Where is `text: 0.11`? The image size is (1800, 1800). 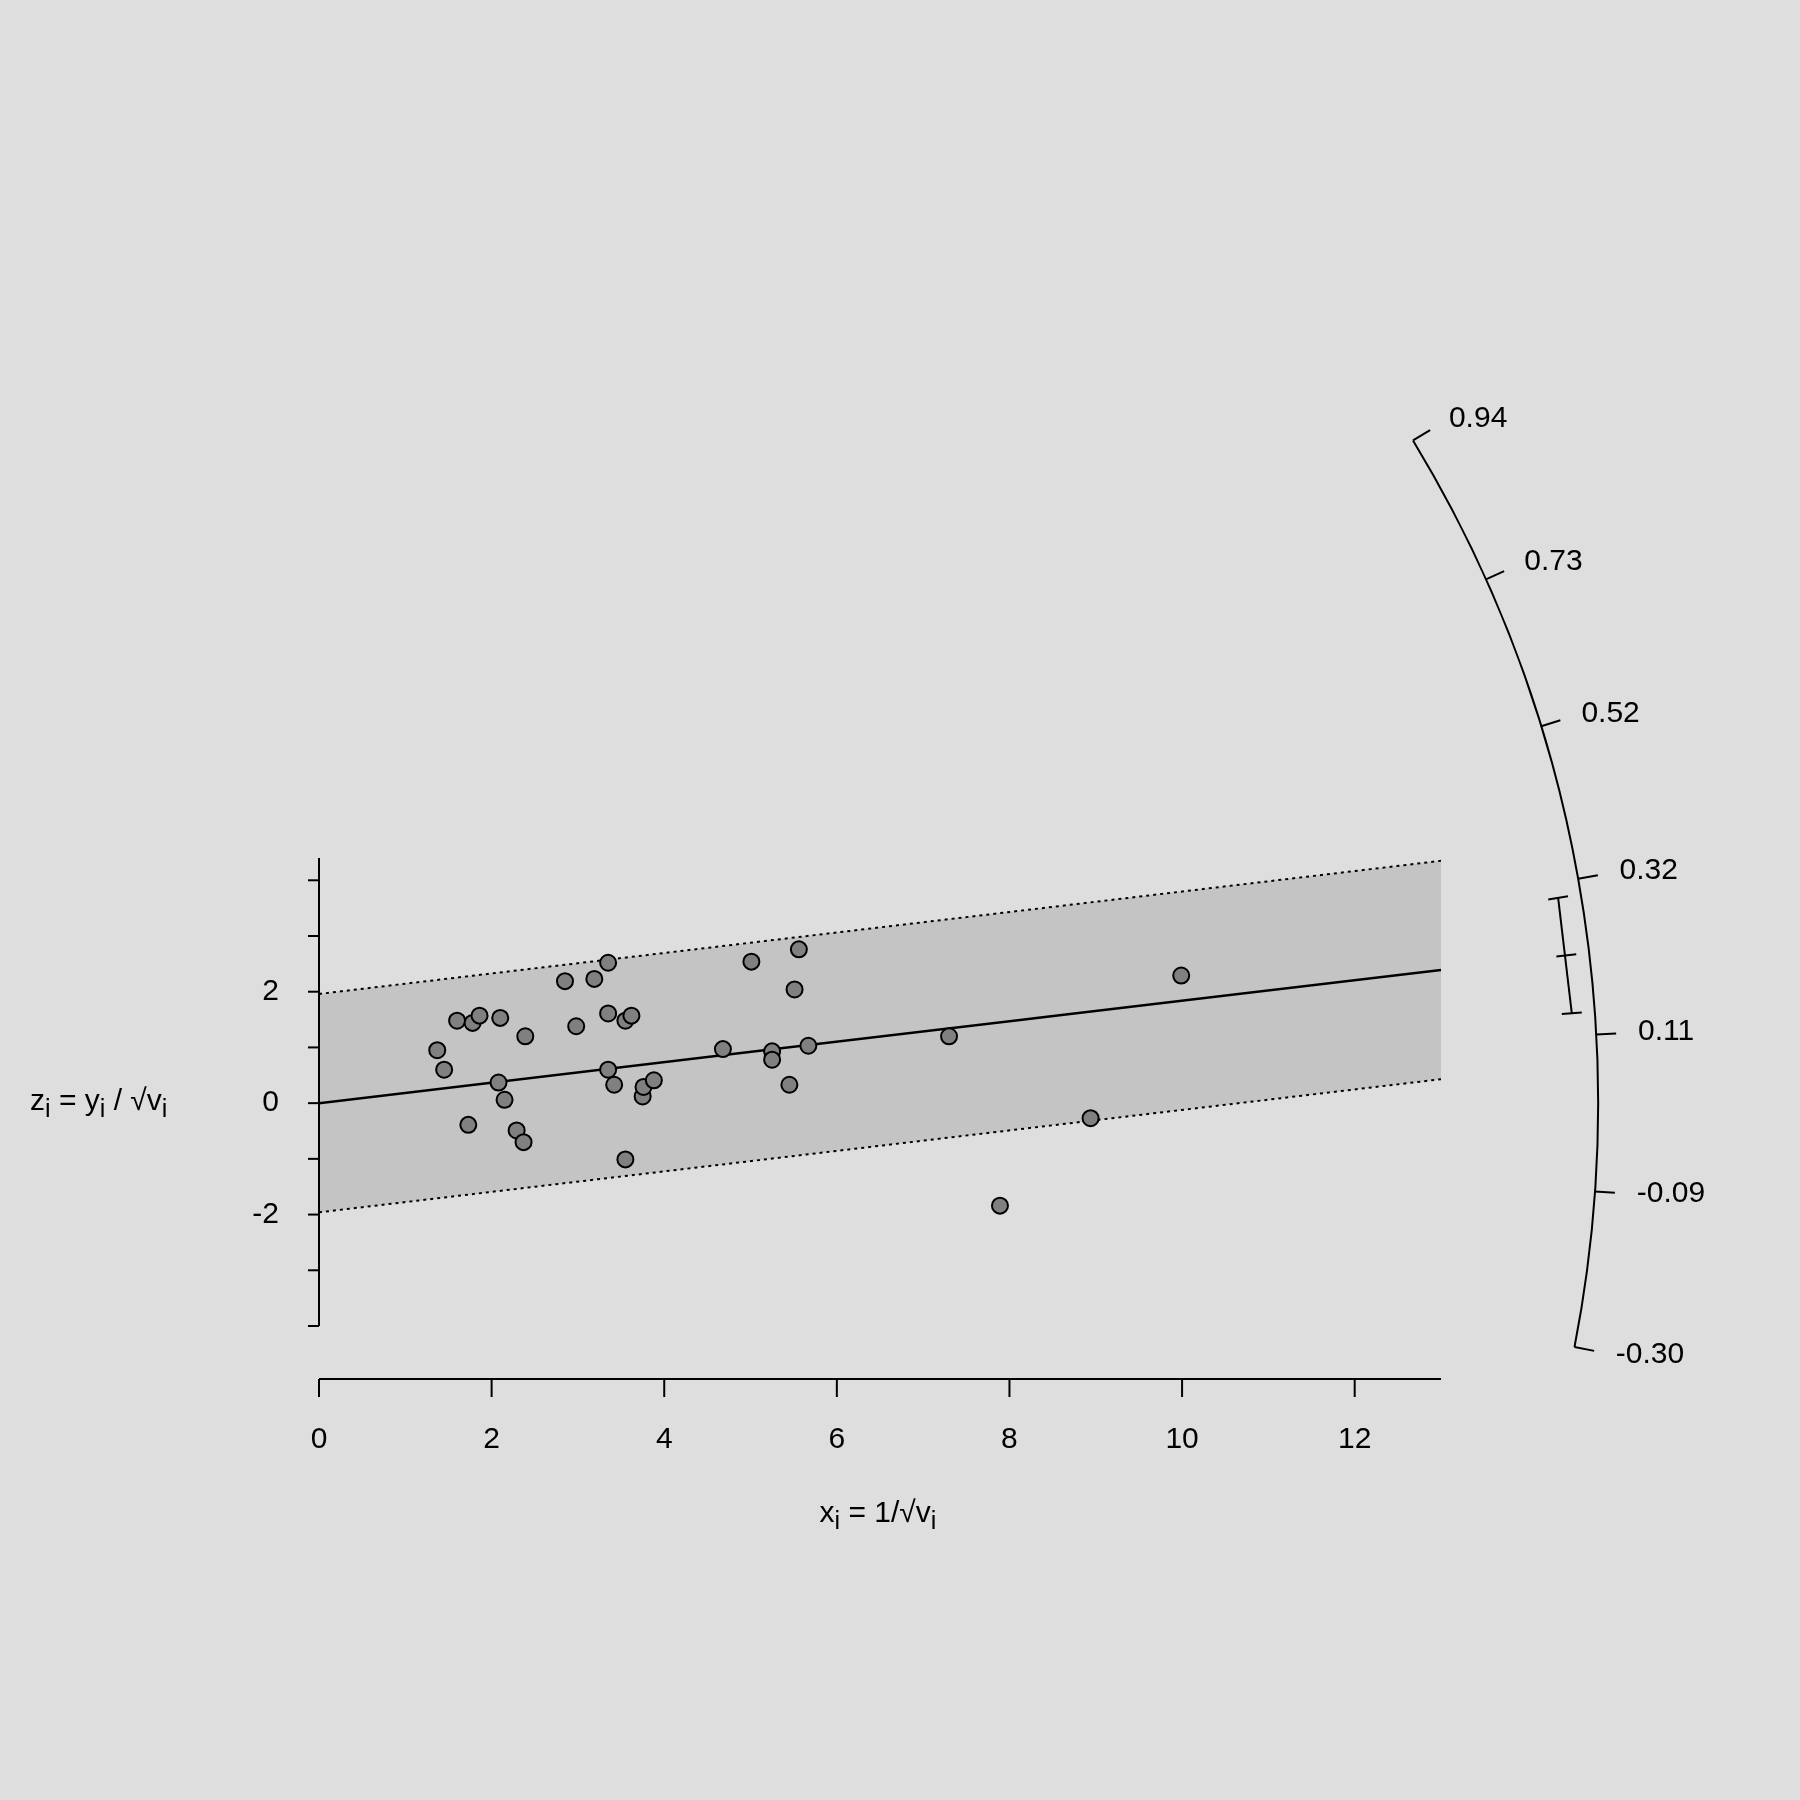 text: 0.11 is located at coordinates (1666, 1030).